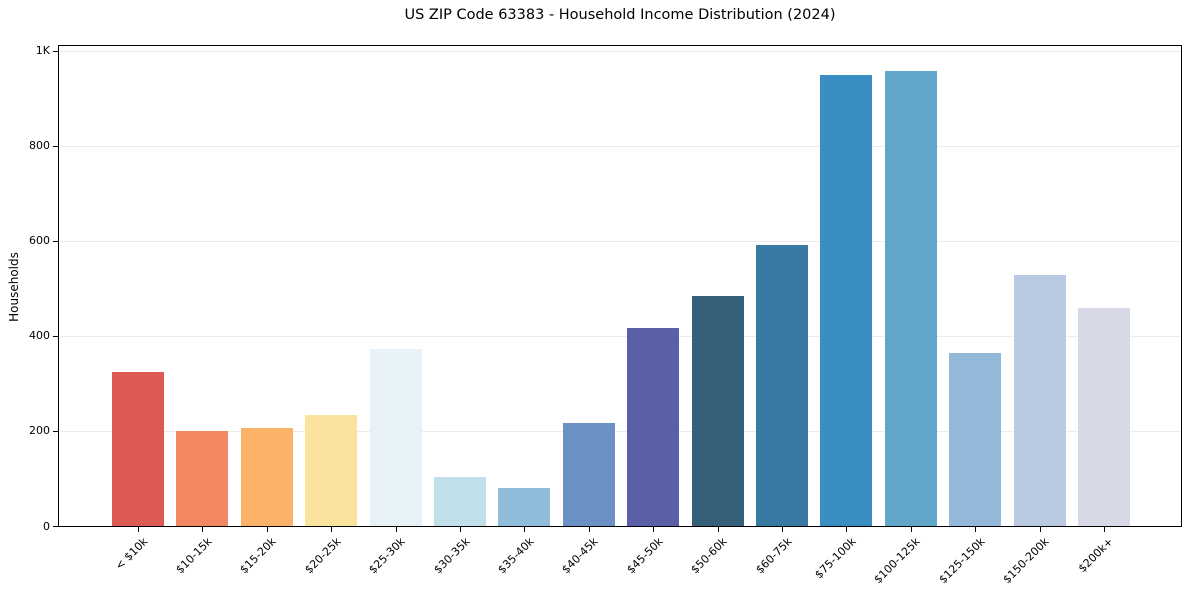 The height and width of the screenshot is (590, 1189). I want to click on y-tick-label: 200, so click(39, 431).